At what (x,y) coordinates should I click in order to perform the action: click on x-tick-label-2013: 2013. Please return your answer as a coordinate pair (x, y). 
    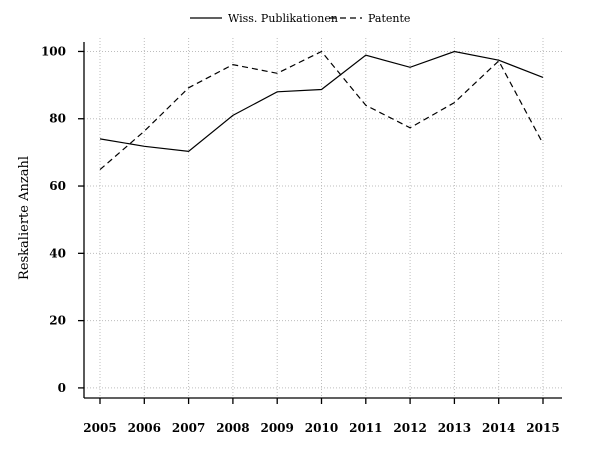
    Looking at the image, I should click on (454, 428).